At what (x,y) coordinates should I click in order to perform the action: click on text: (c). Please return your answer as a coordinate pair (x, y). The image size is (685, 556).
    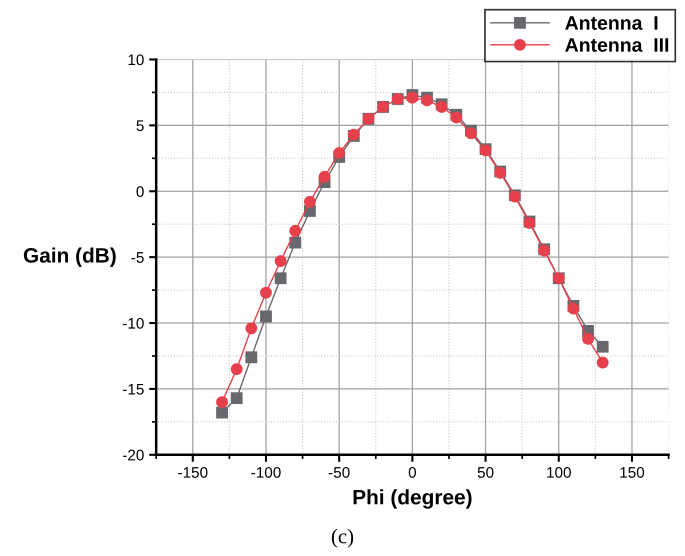
    Looking at the image, I should click on (343, 538).